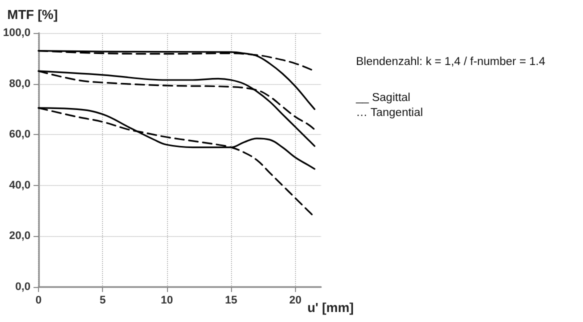 Image resolution: width=583 pixels, height=322 pixels. Describe the element at coordinates (382, 98) in the screenshot. I see `text: __ Sagittal` at that location.